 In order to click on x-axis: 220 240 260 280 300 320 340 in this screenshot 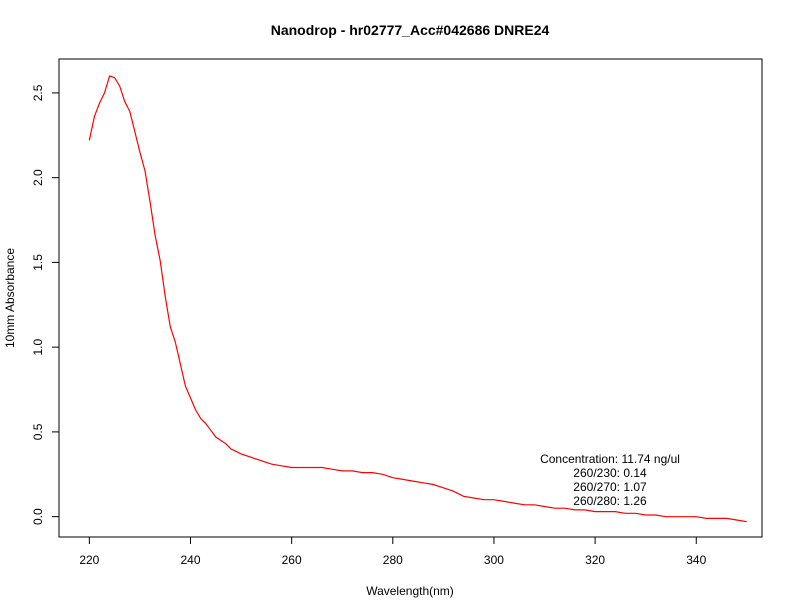, I will do `click(393, 552)`.